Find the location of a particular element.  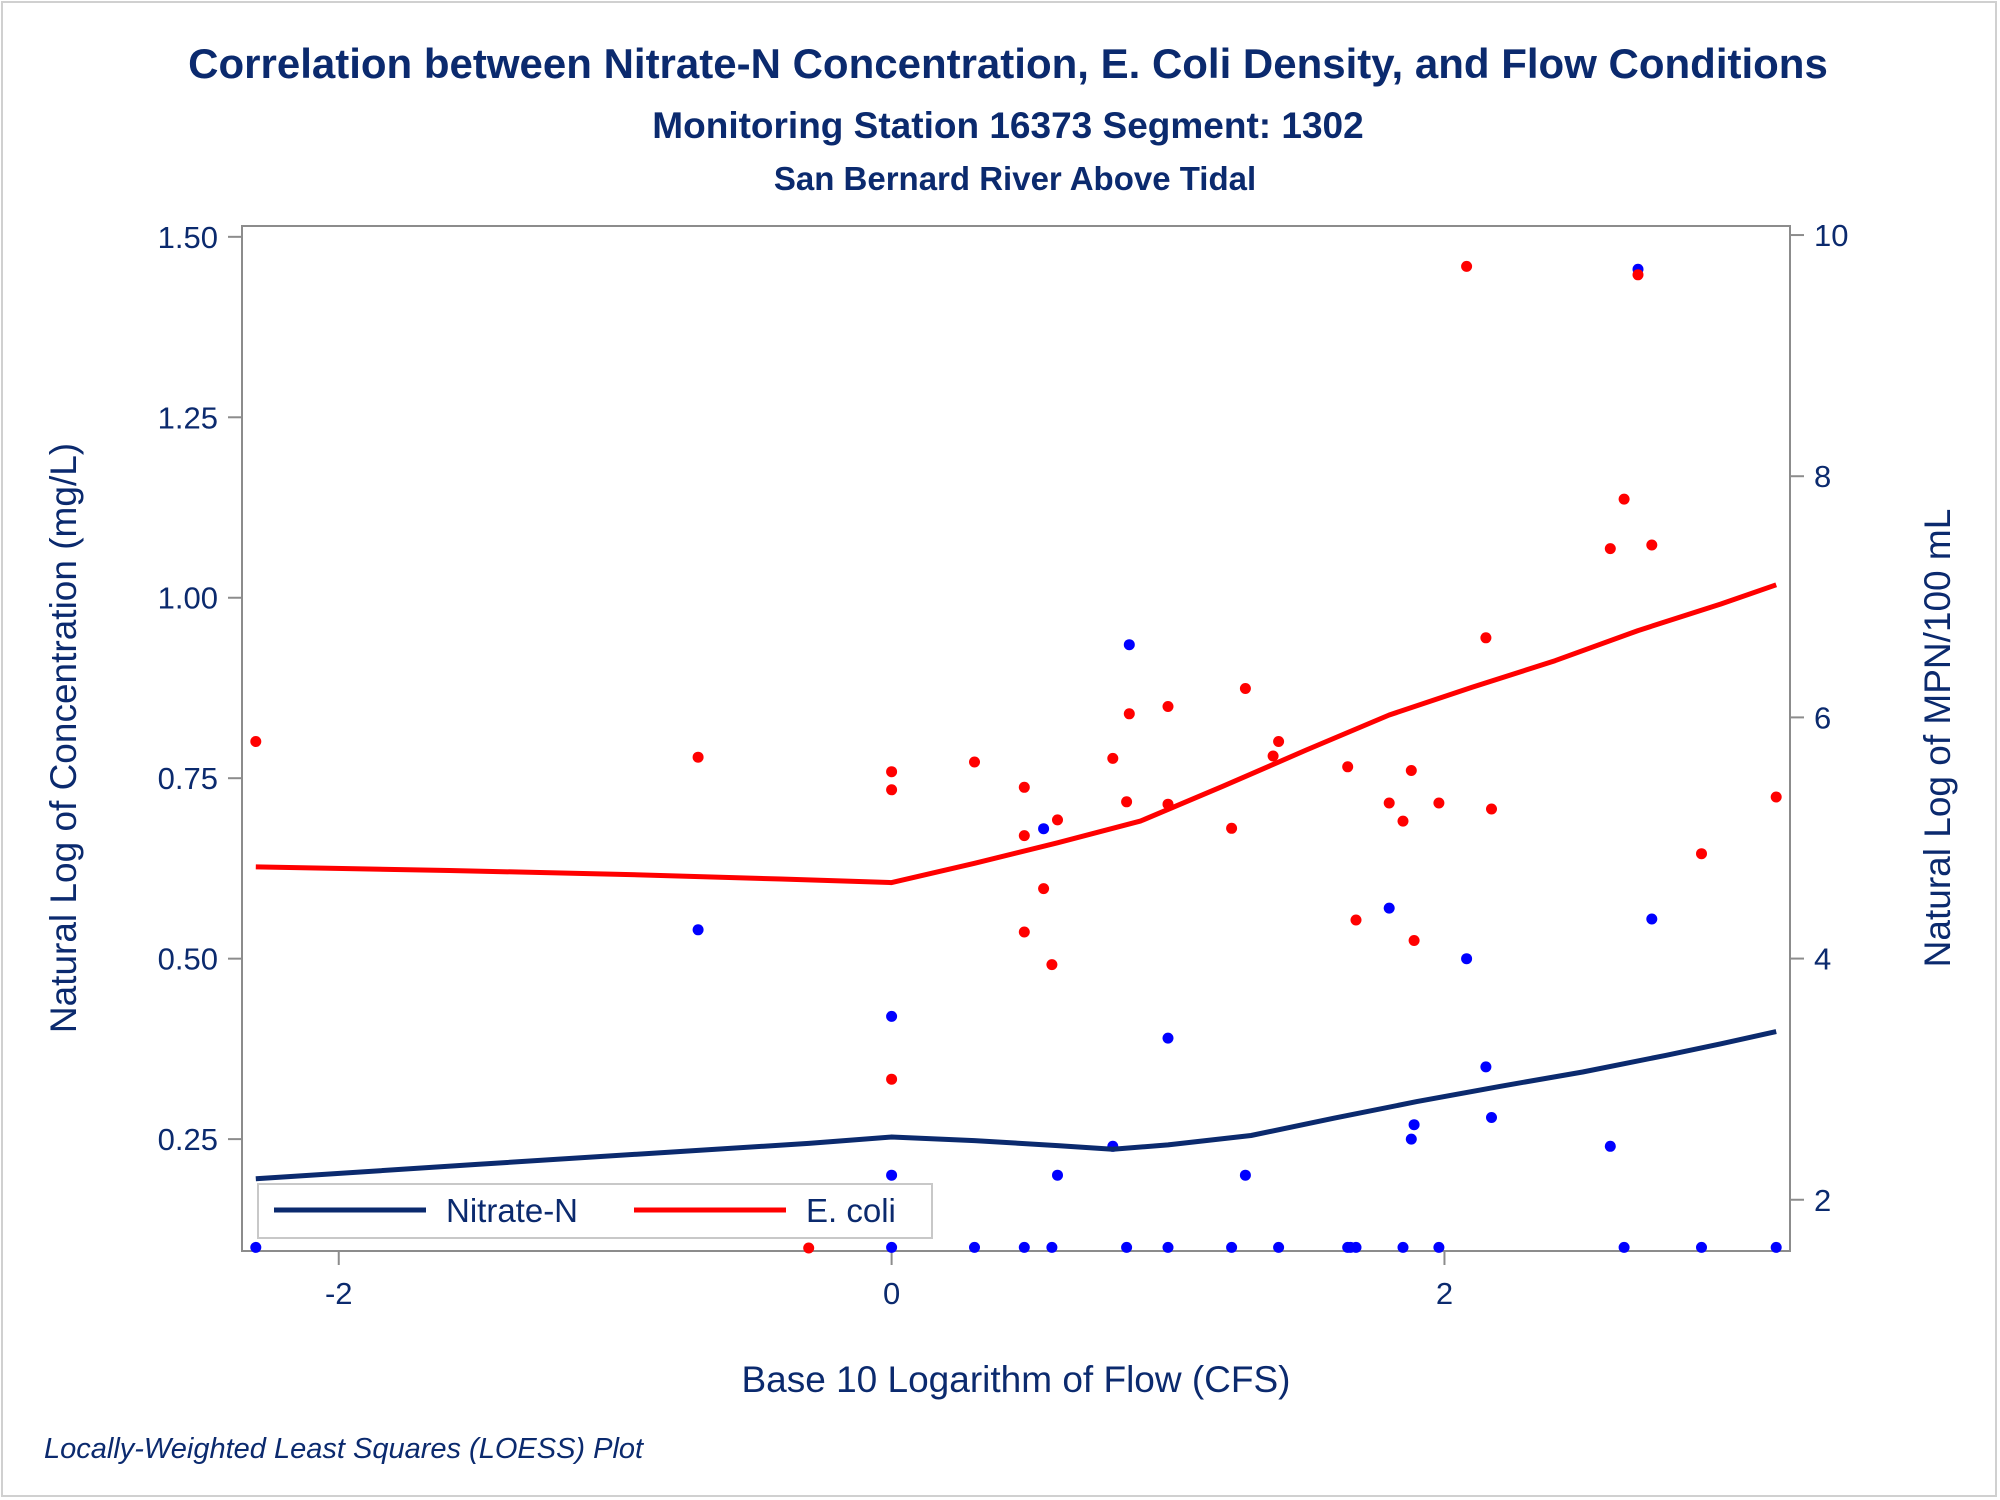

legend: Nitrate-N E. coli is located at coordinates (595, 1211).